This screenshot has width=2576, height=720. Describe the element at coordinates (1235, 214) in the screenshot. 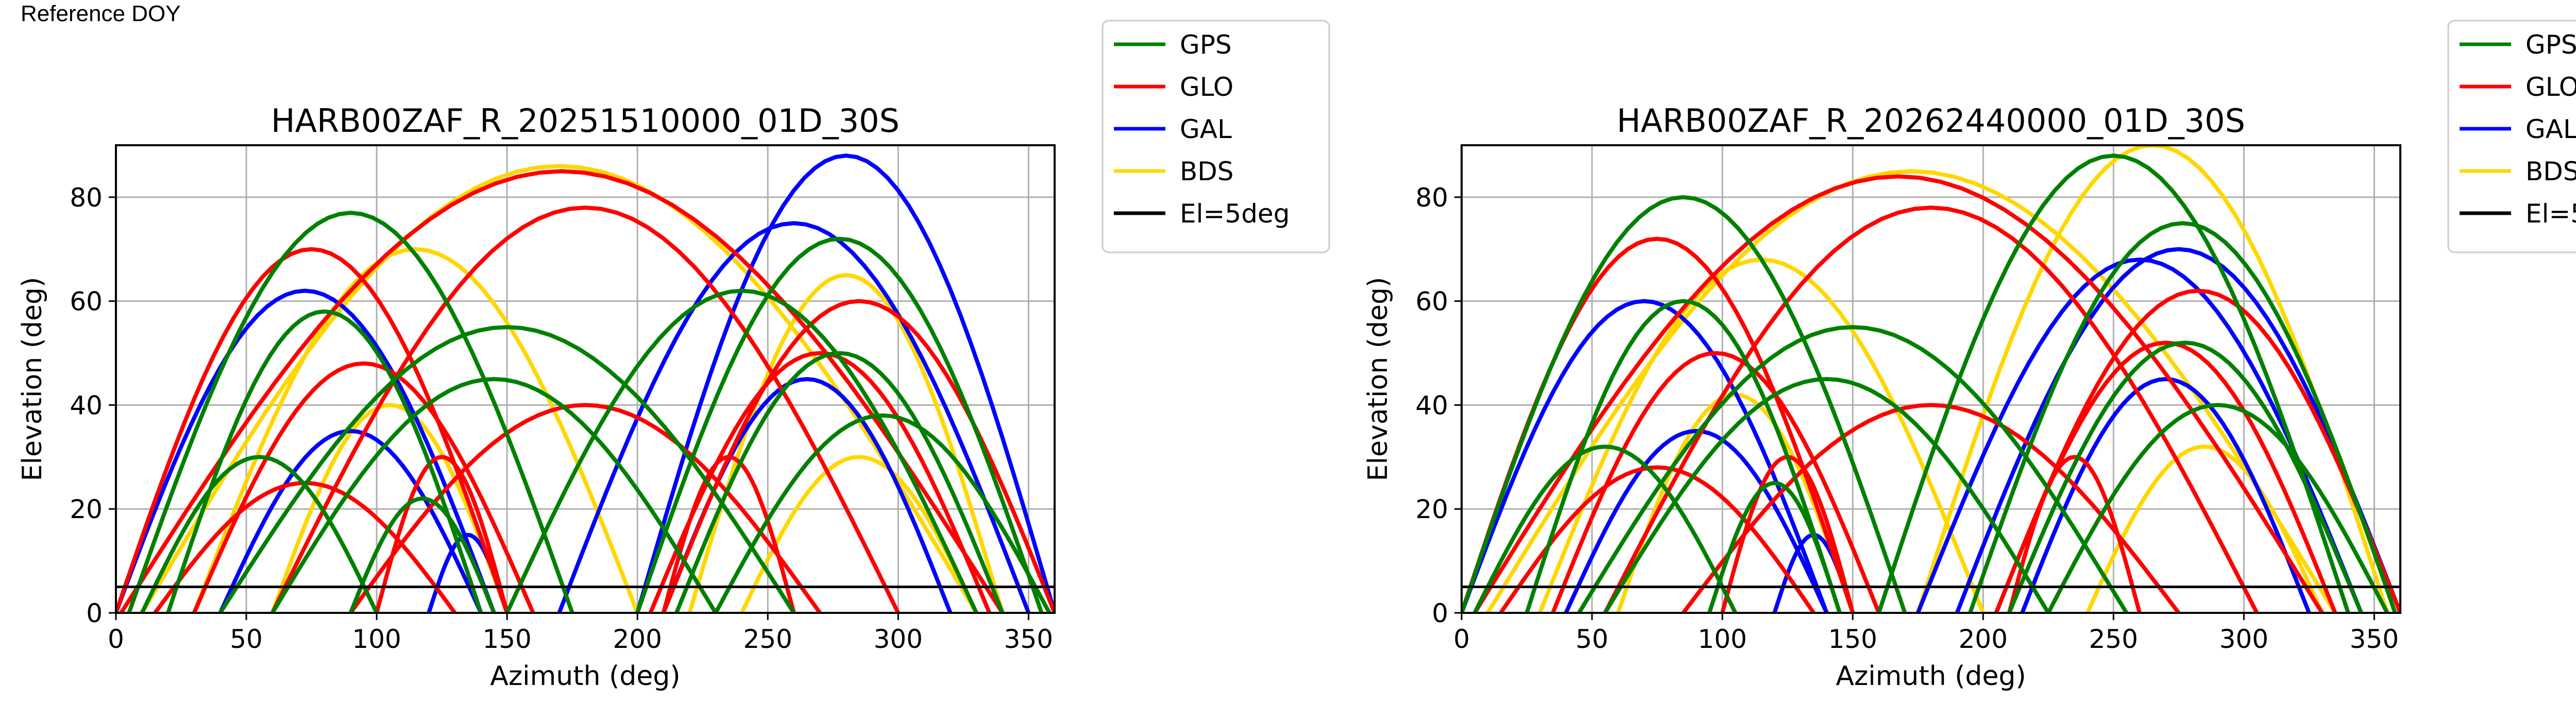

I see `panel1-legend-label-el5deg: El=5deg` at that location.